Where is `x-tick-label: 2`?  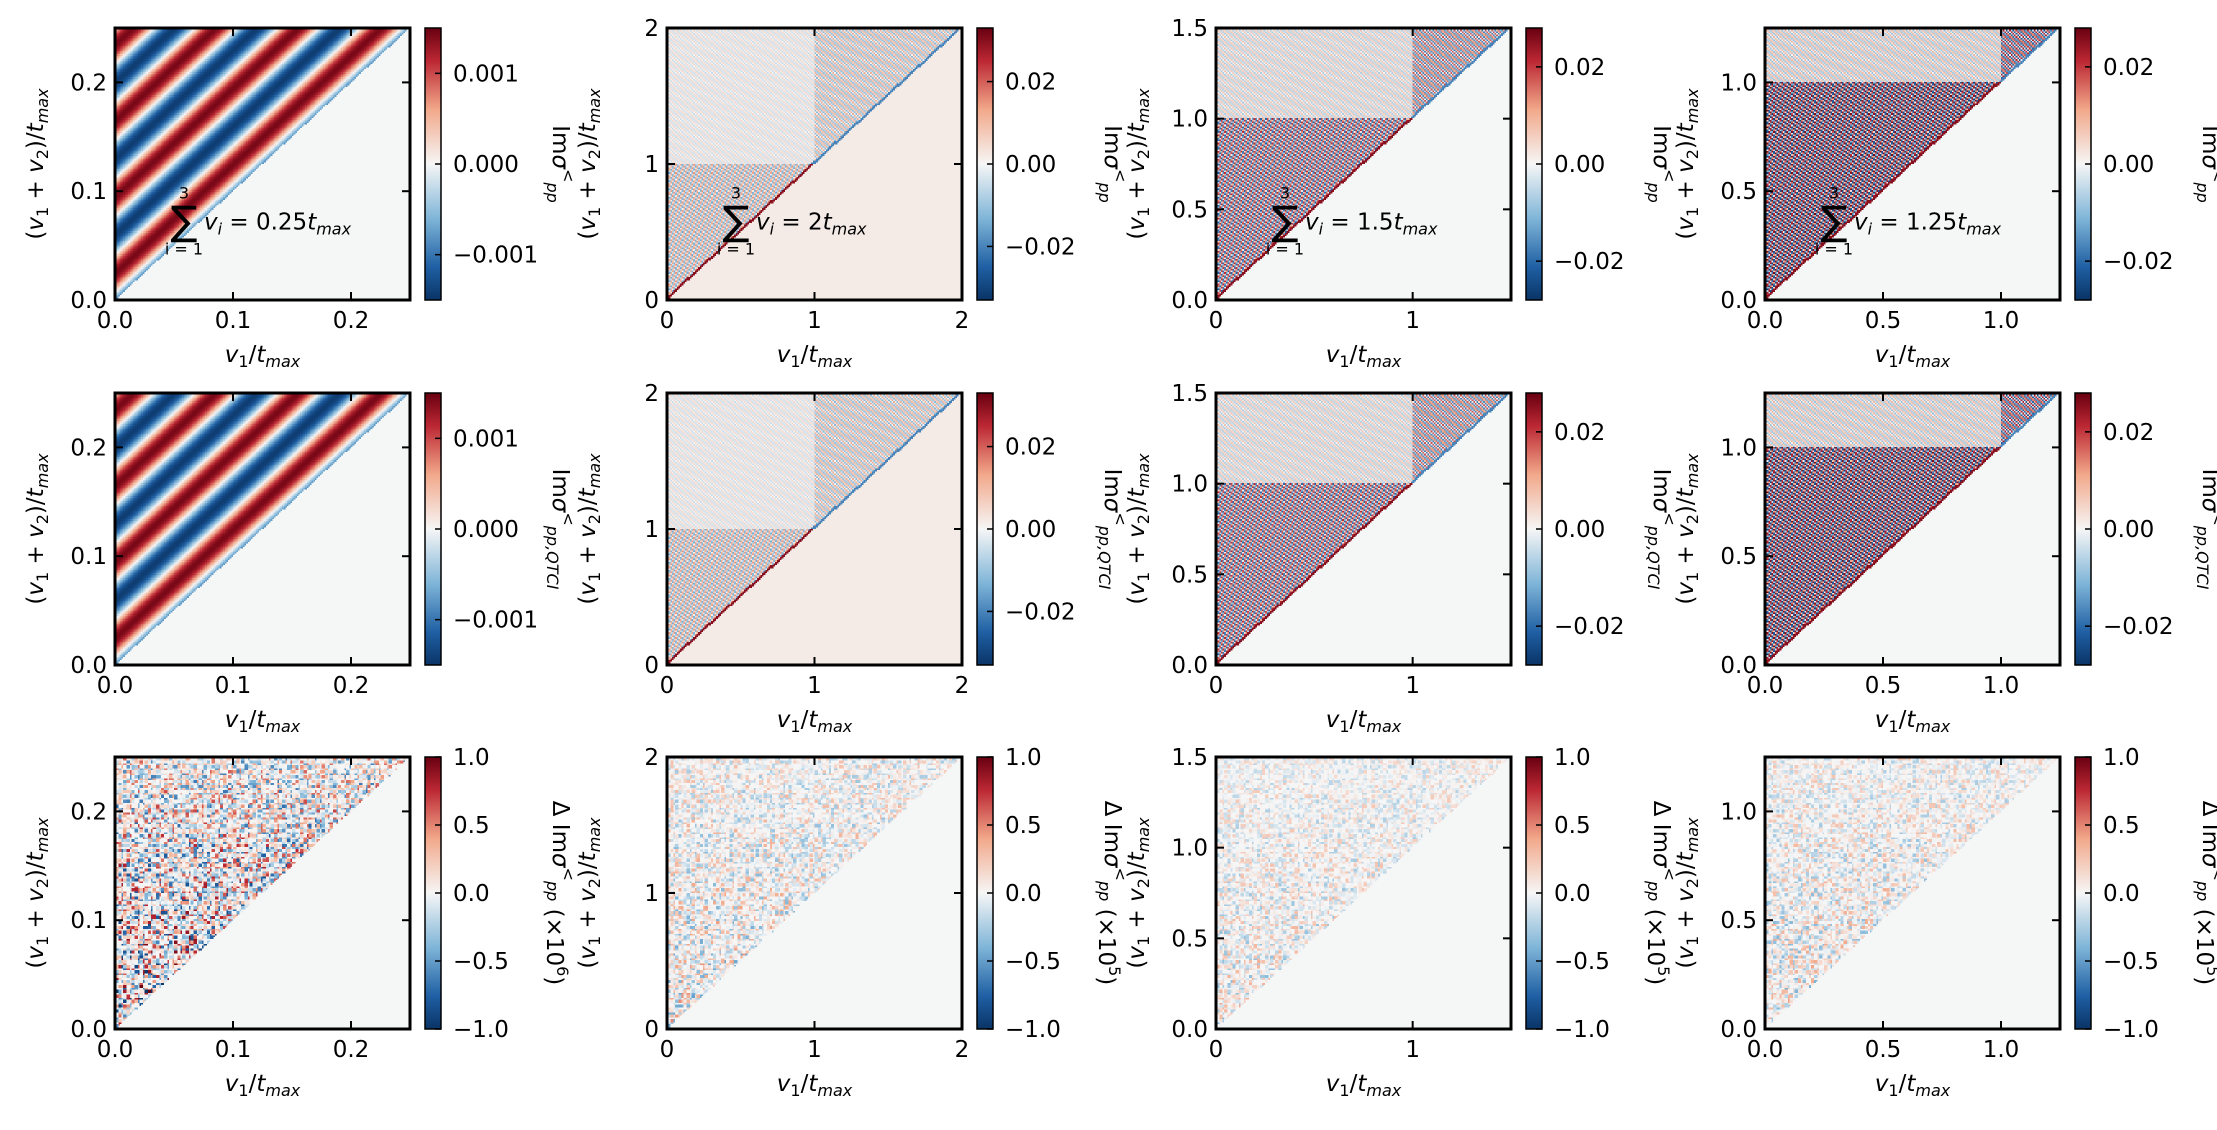 x-tick-label: 2 is located at coordinates (962, 686).